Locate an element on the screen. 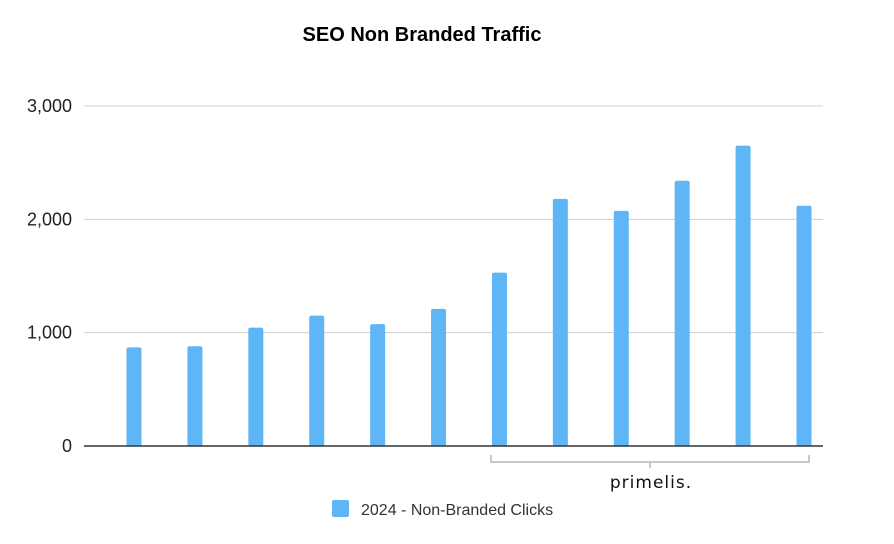 Image resolution: width=894 pixels, height=544 pixels. y-tick-label: 3,000 is located at coordinates (49, 106).